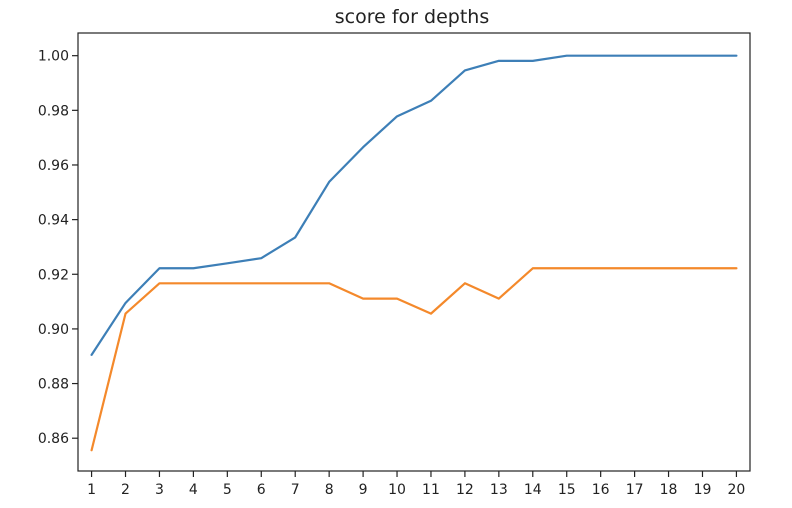  Describe the element at coordinates (601, 490) in the screenshot. I see `x-tick-label: 16` at that location.